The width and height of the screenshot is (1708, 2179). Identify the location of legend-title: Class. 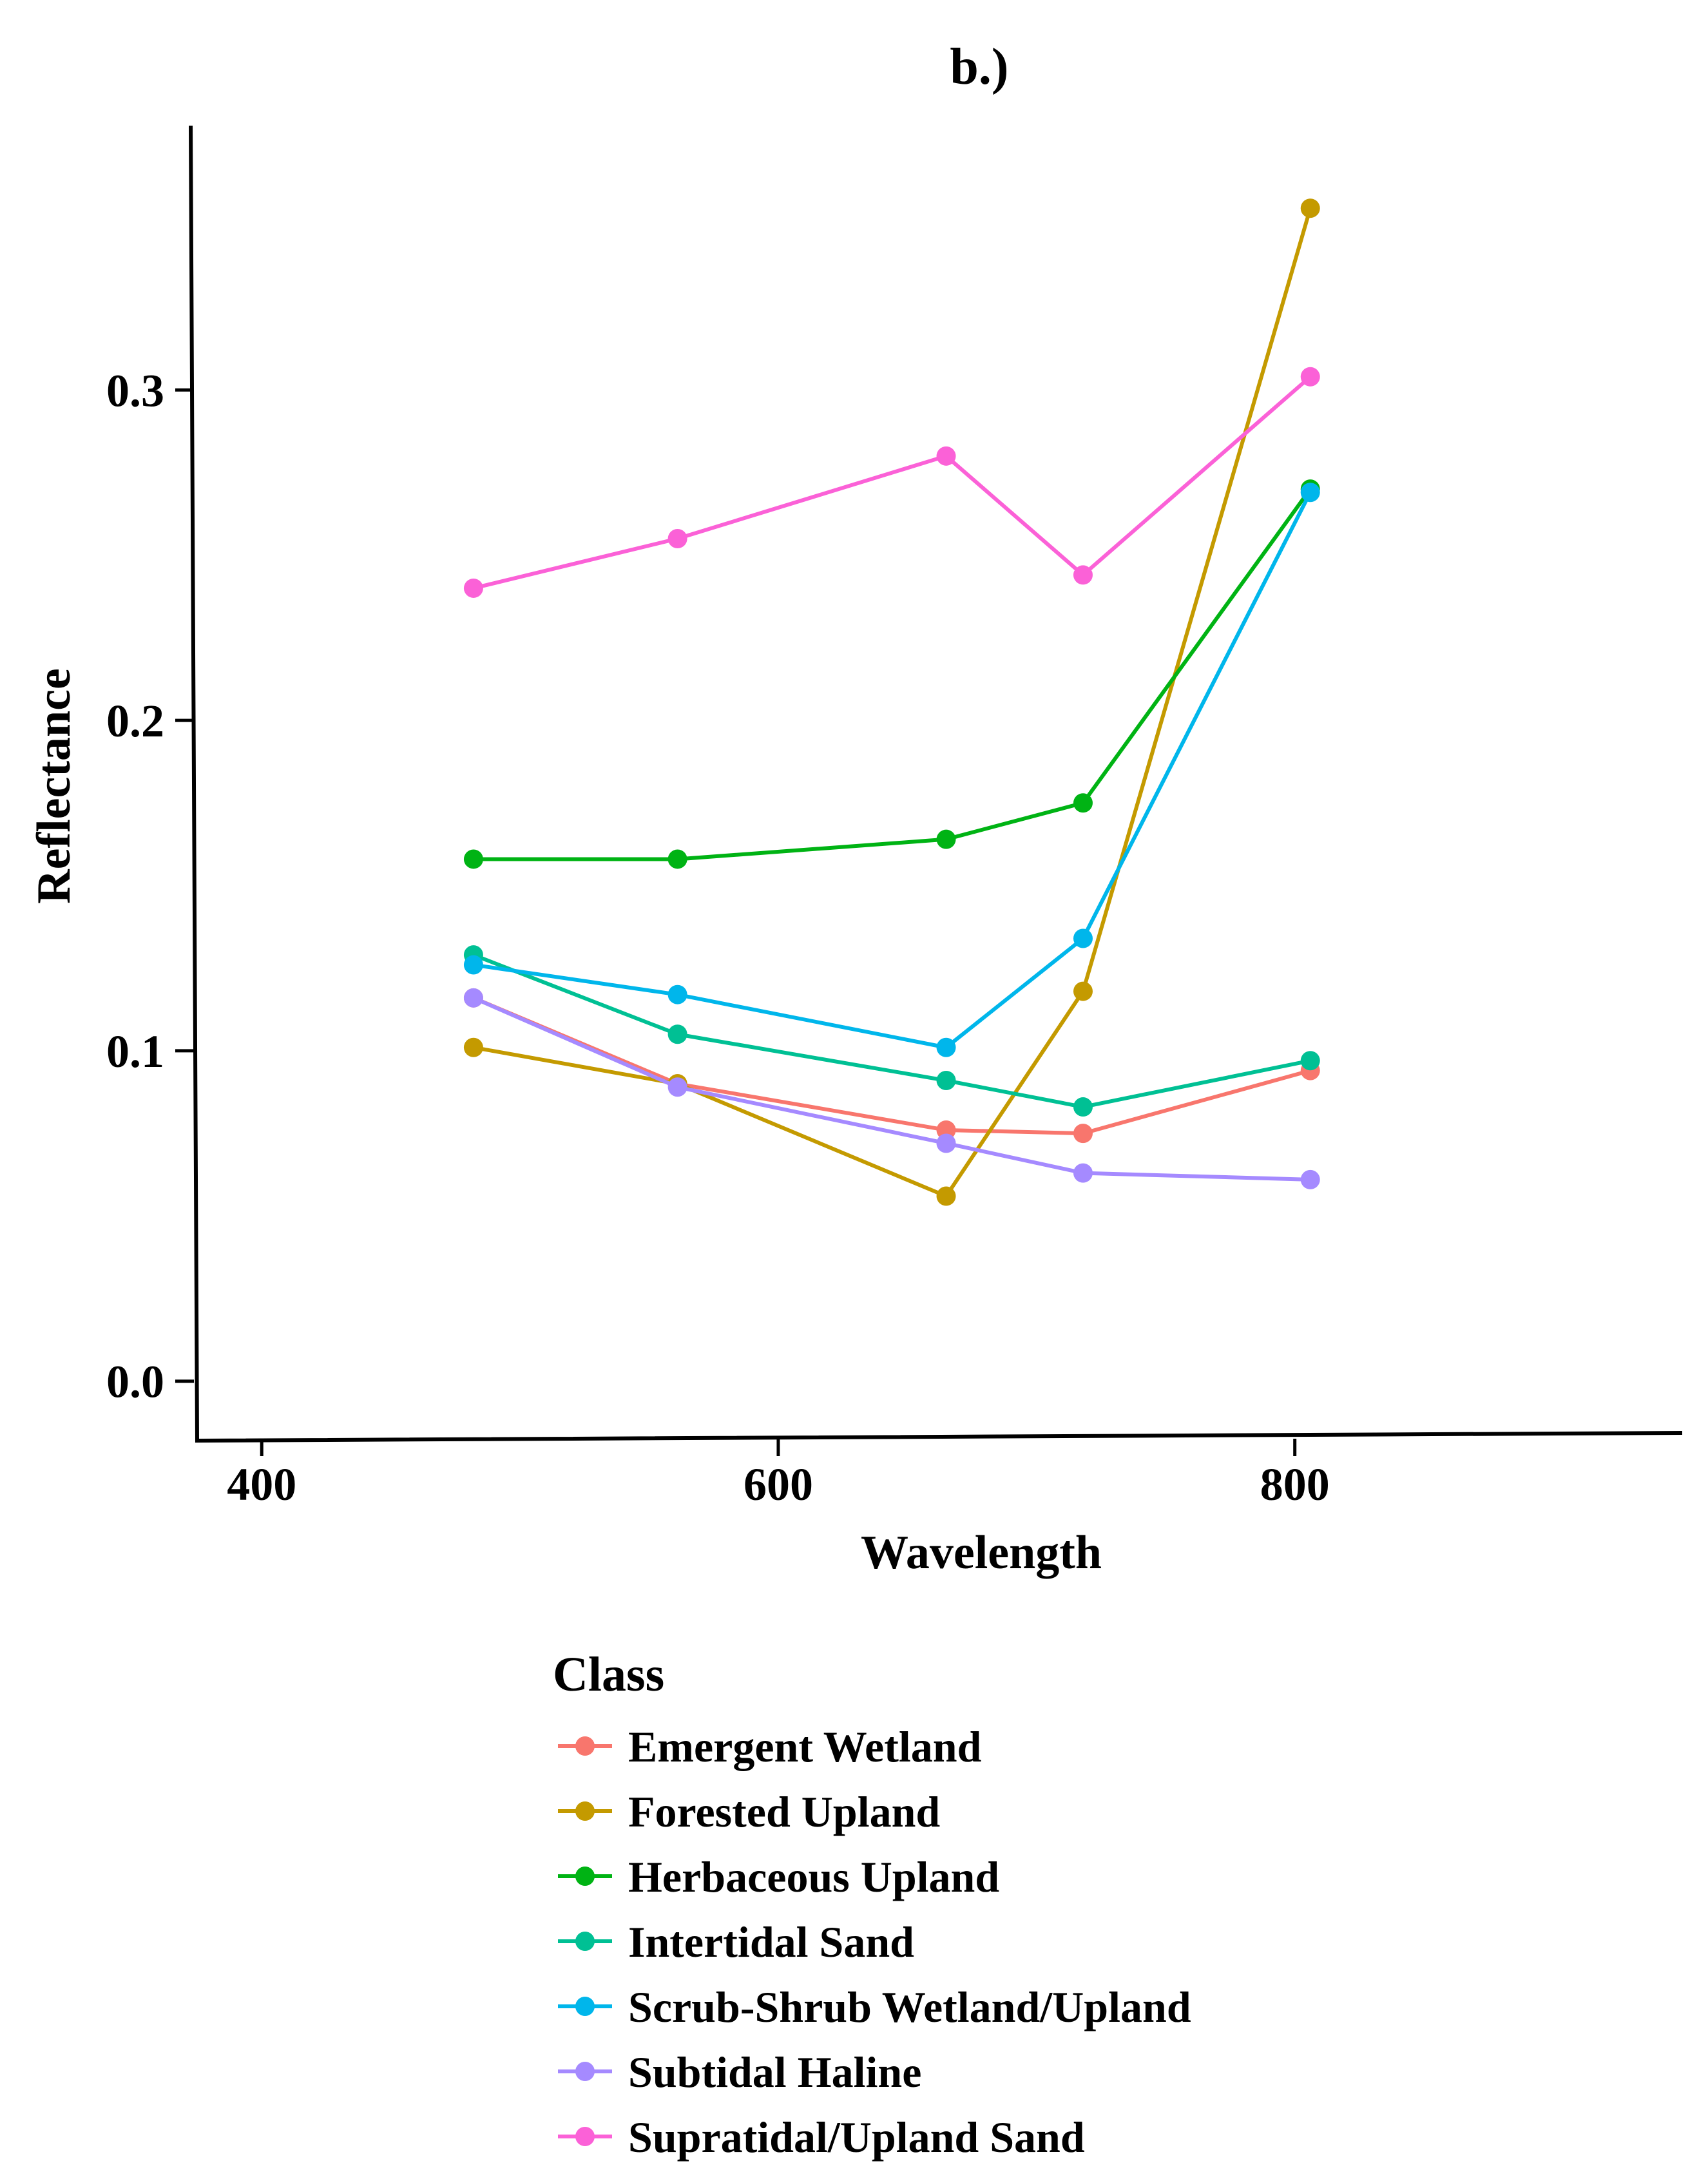
(608, 1674).